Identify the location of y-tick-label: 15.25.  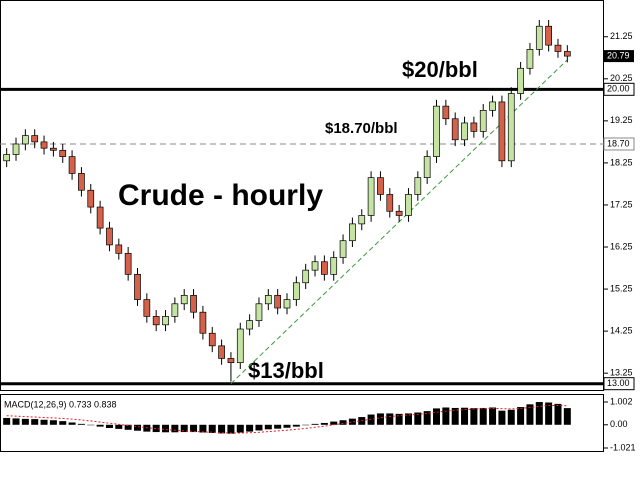
(621, 288).